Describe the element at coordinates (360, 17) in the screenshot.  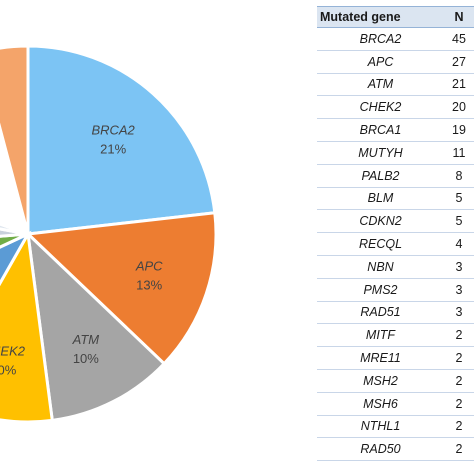
I see `header-gene: Mutated gene` at that location.